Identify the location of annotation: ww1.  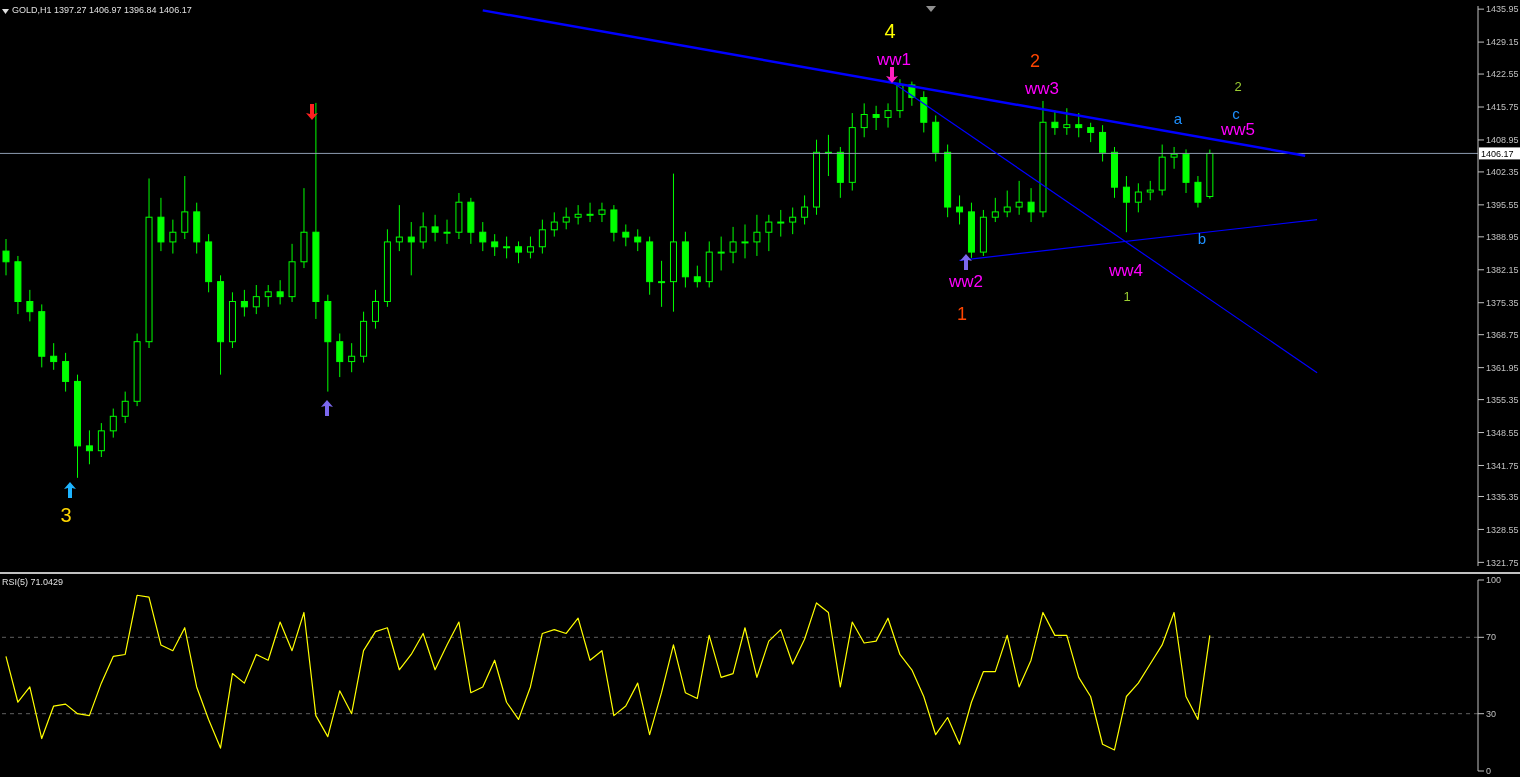
(894, 60).